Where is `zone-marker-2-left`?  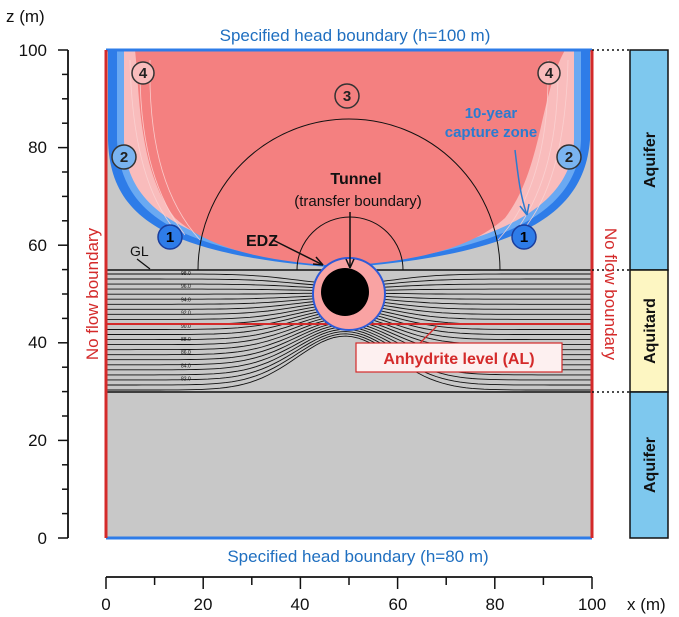
zone-marker-2-left is located at coordinates (124, 157).